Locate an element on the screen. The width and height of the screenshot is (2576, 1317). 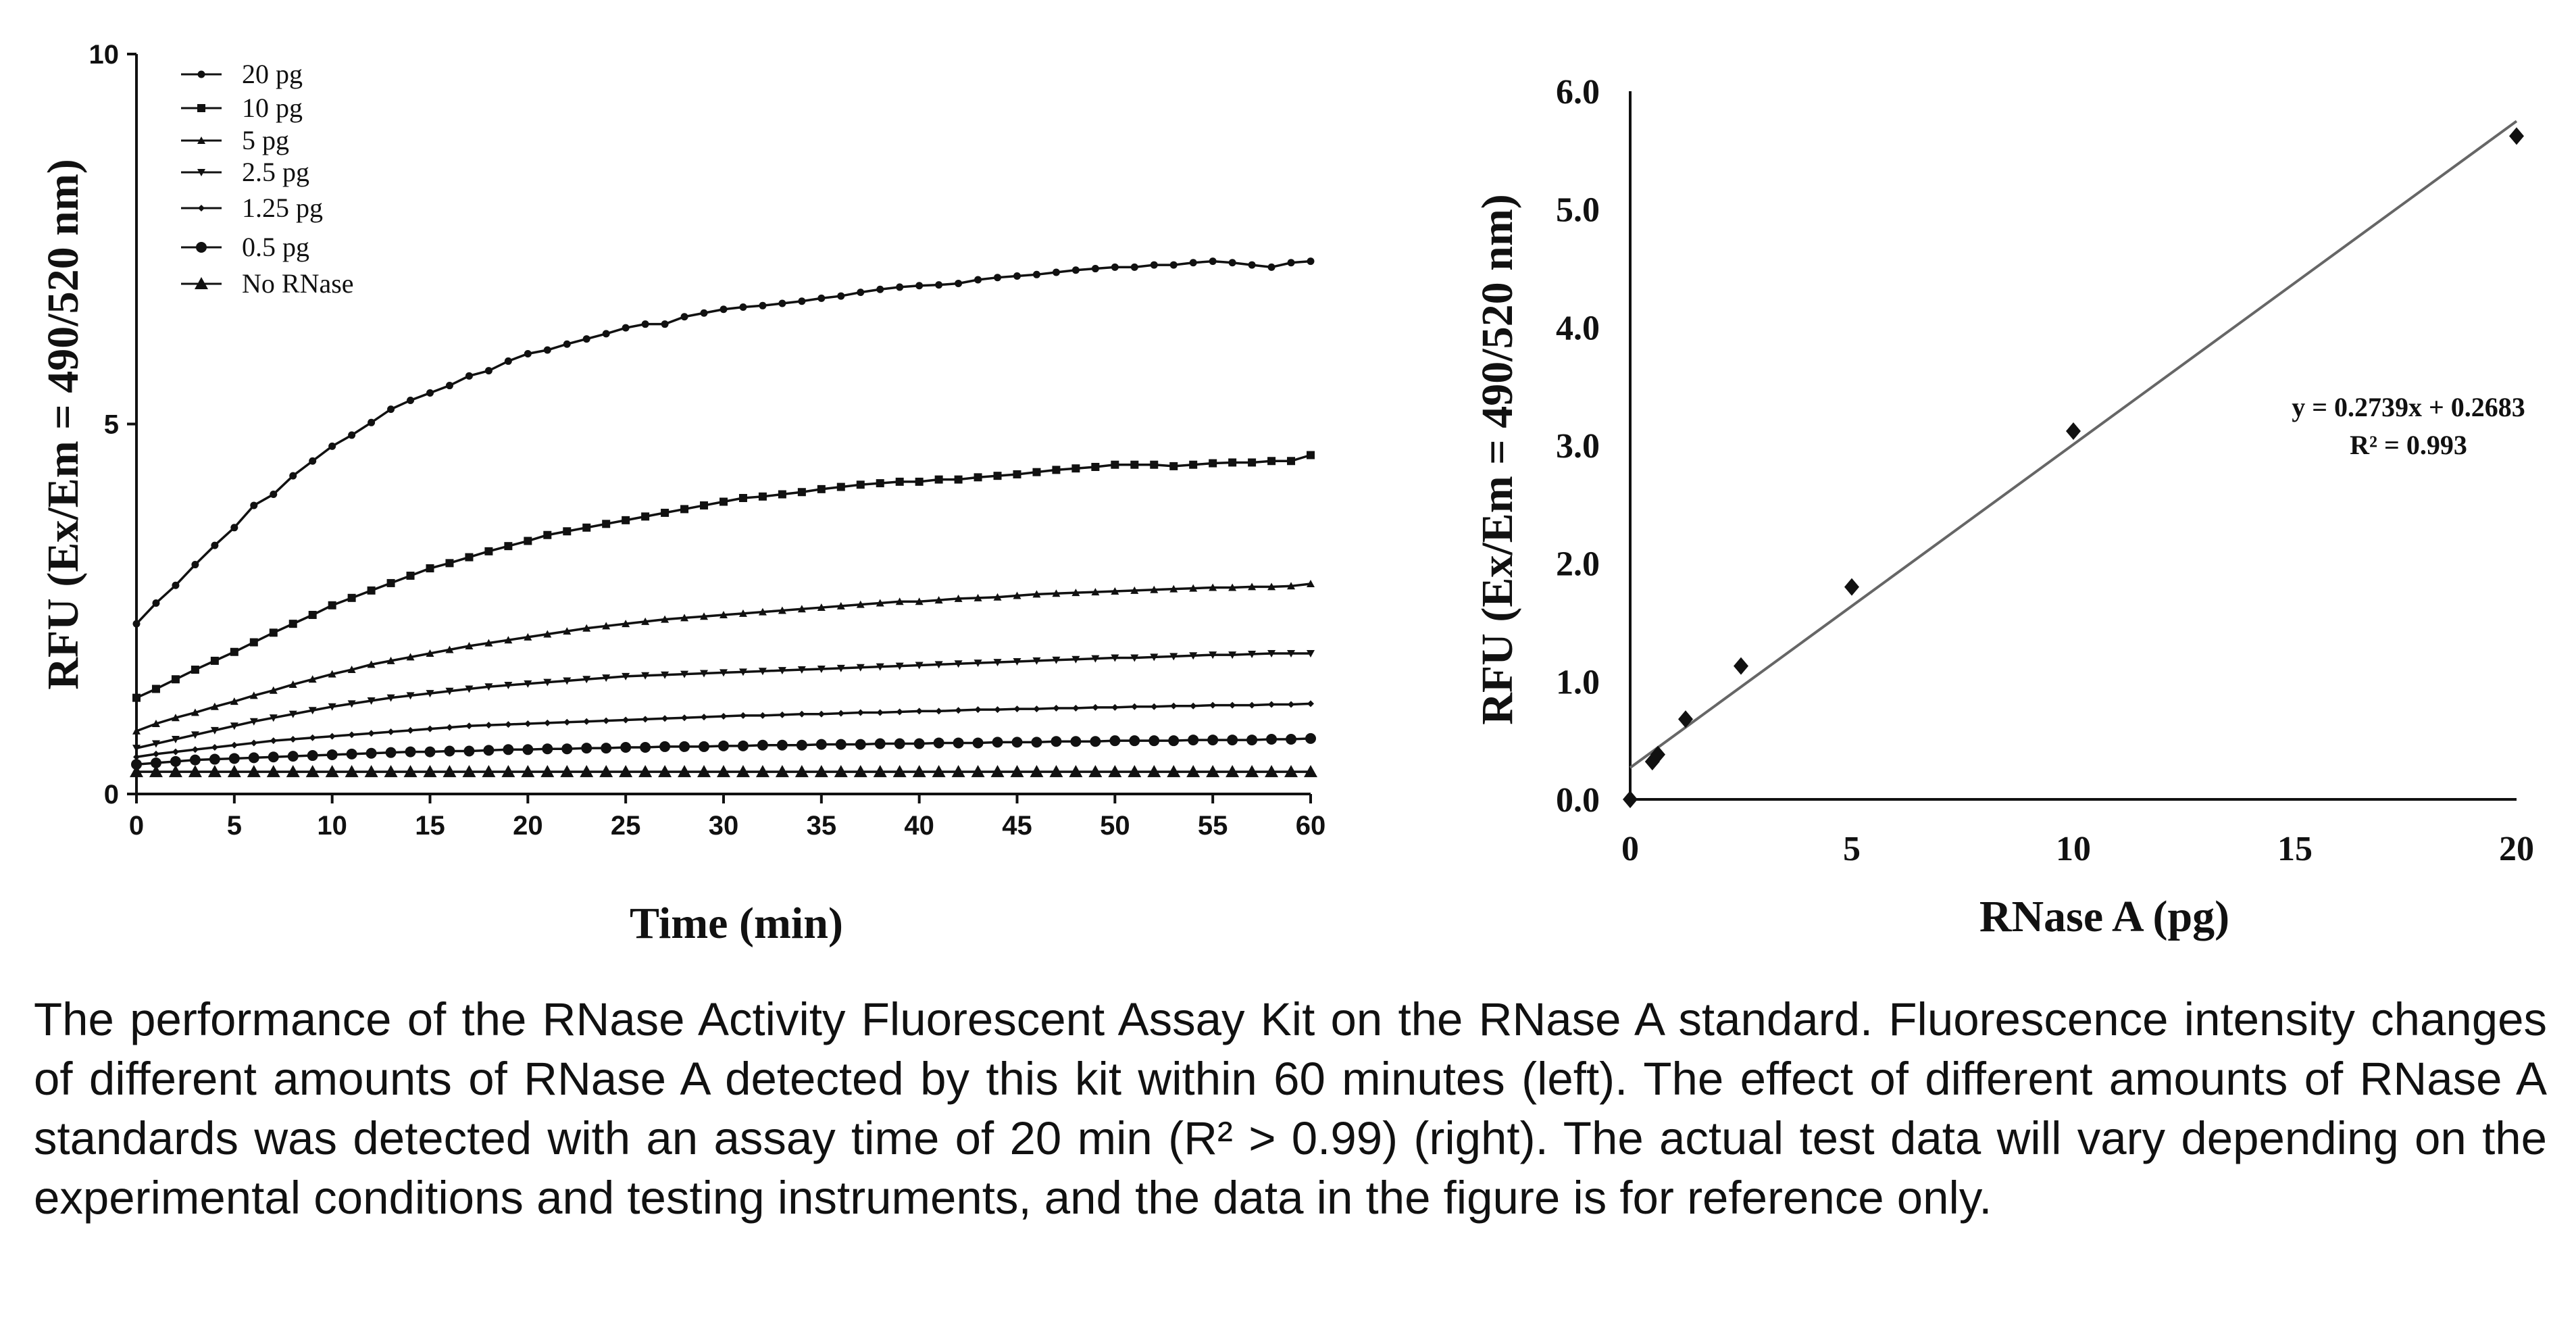
left-x-tick-label: 30 is located at coordinates (724, 826).